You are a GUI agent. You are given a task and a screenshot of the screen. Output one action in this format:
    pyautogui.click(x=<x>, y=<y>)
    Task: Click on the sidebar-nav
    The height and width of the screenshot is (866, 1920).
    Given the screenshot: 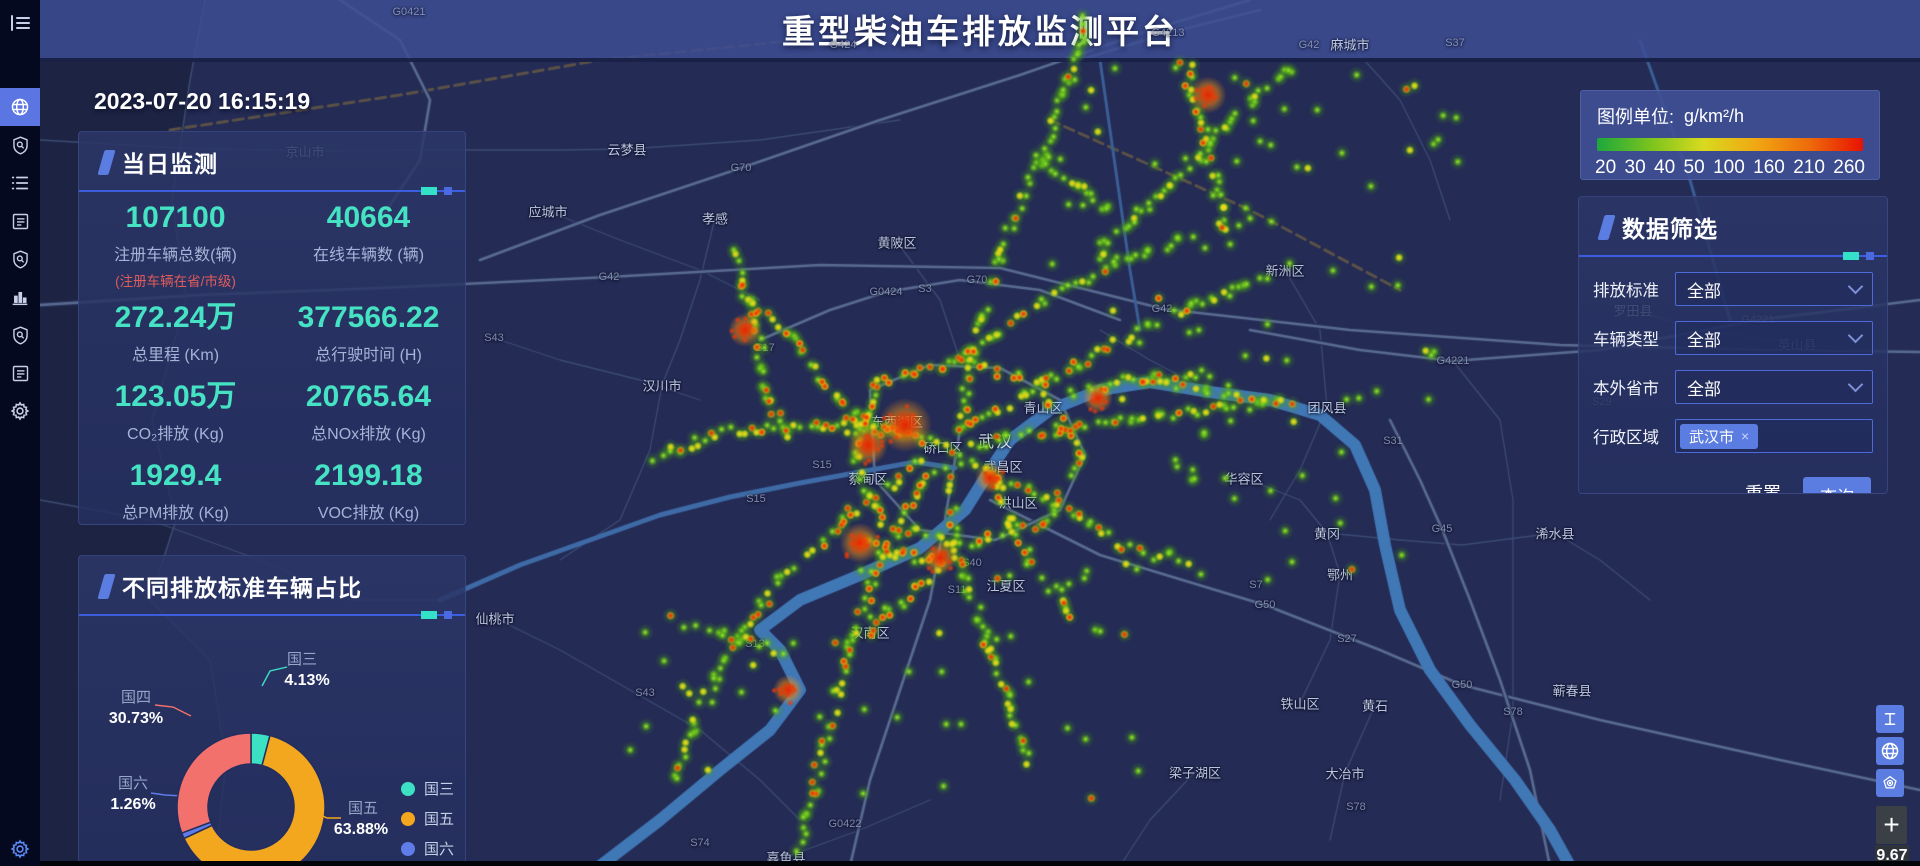 What is the action you would take?
    pyautogui.click(x=20, y=259)
    